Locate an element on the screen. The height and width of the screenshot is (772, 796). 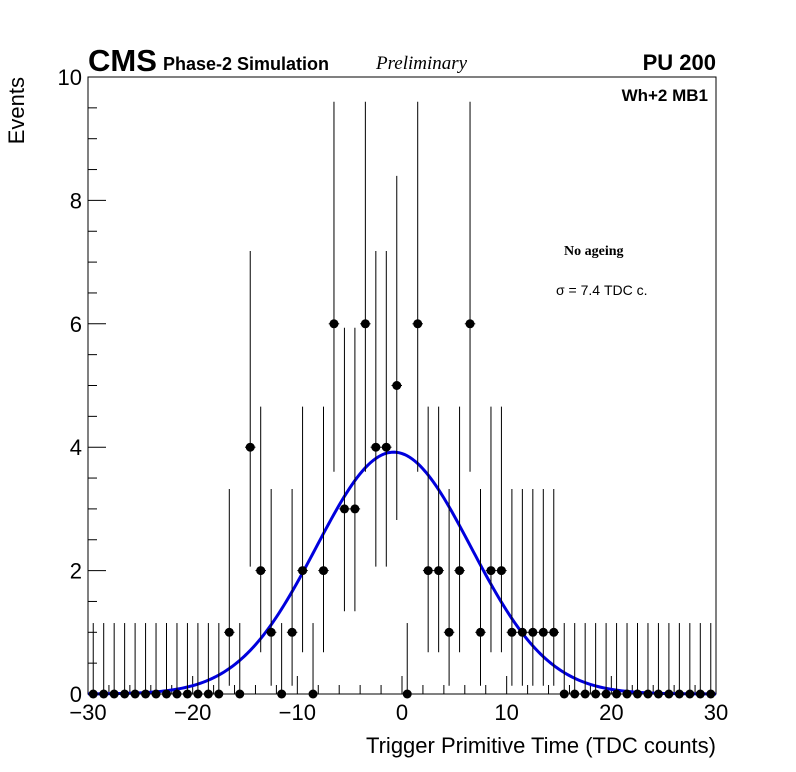
y-tick-label: 6 is located at coordinates (76, 324).